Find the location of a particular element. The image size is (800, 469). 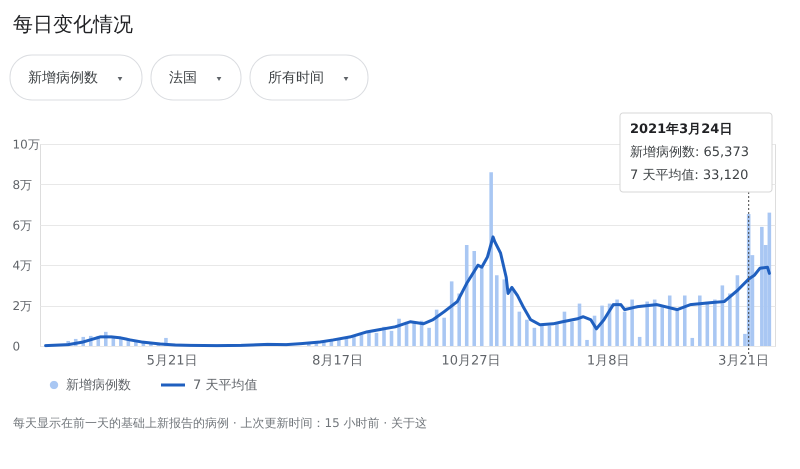

x-tick-label: 8月17日 is located at coordinates (337, 361).